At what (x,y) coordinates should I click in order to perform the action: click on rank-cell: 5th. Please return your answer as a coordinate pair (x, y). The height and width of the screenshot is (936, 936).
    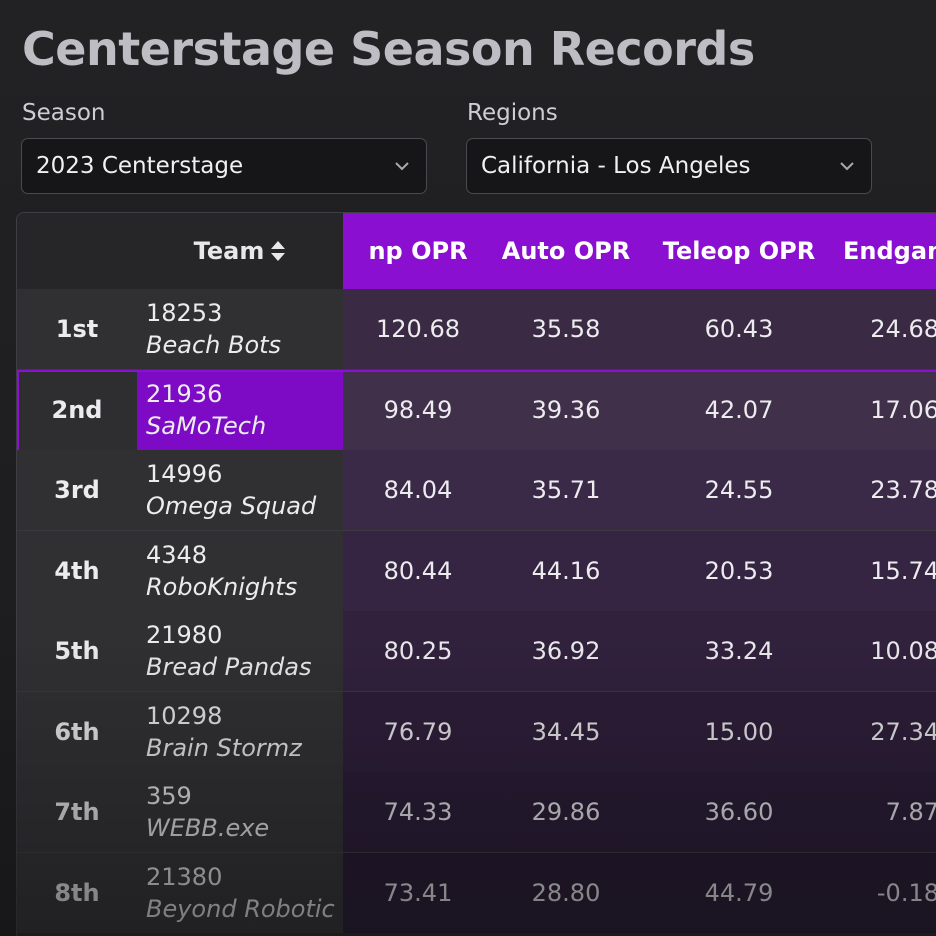
    Looking at the image, I should click on (77, 651).